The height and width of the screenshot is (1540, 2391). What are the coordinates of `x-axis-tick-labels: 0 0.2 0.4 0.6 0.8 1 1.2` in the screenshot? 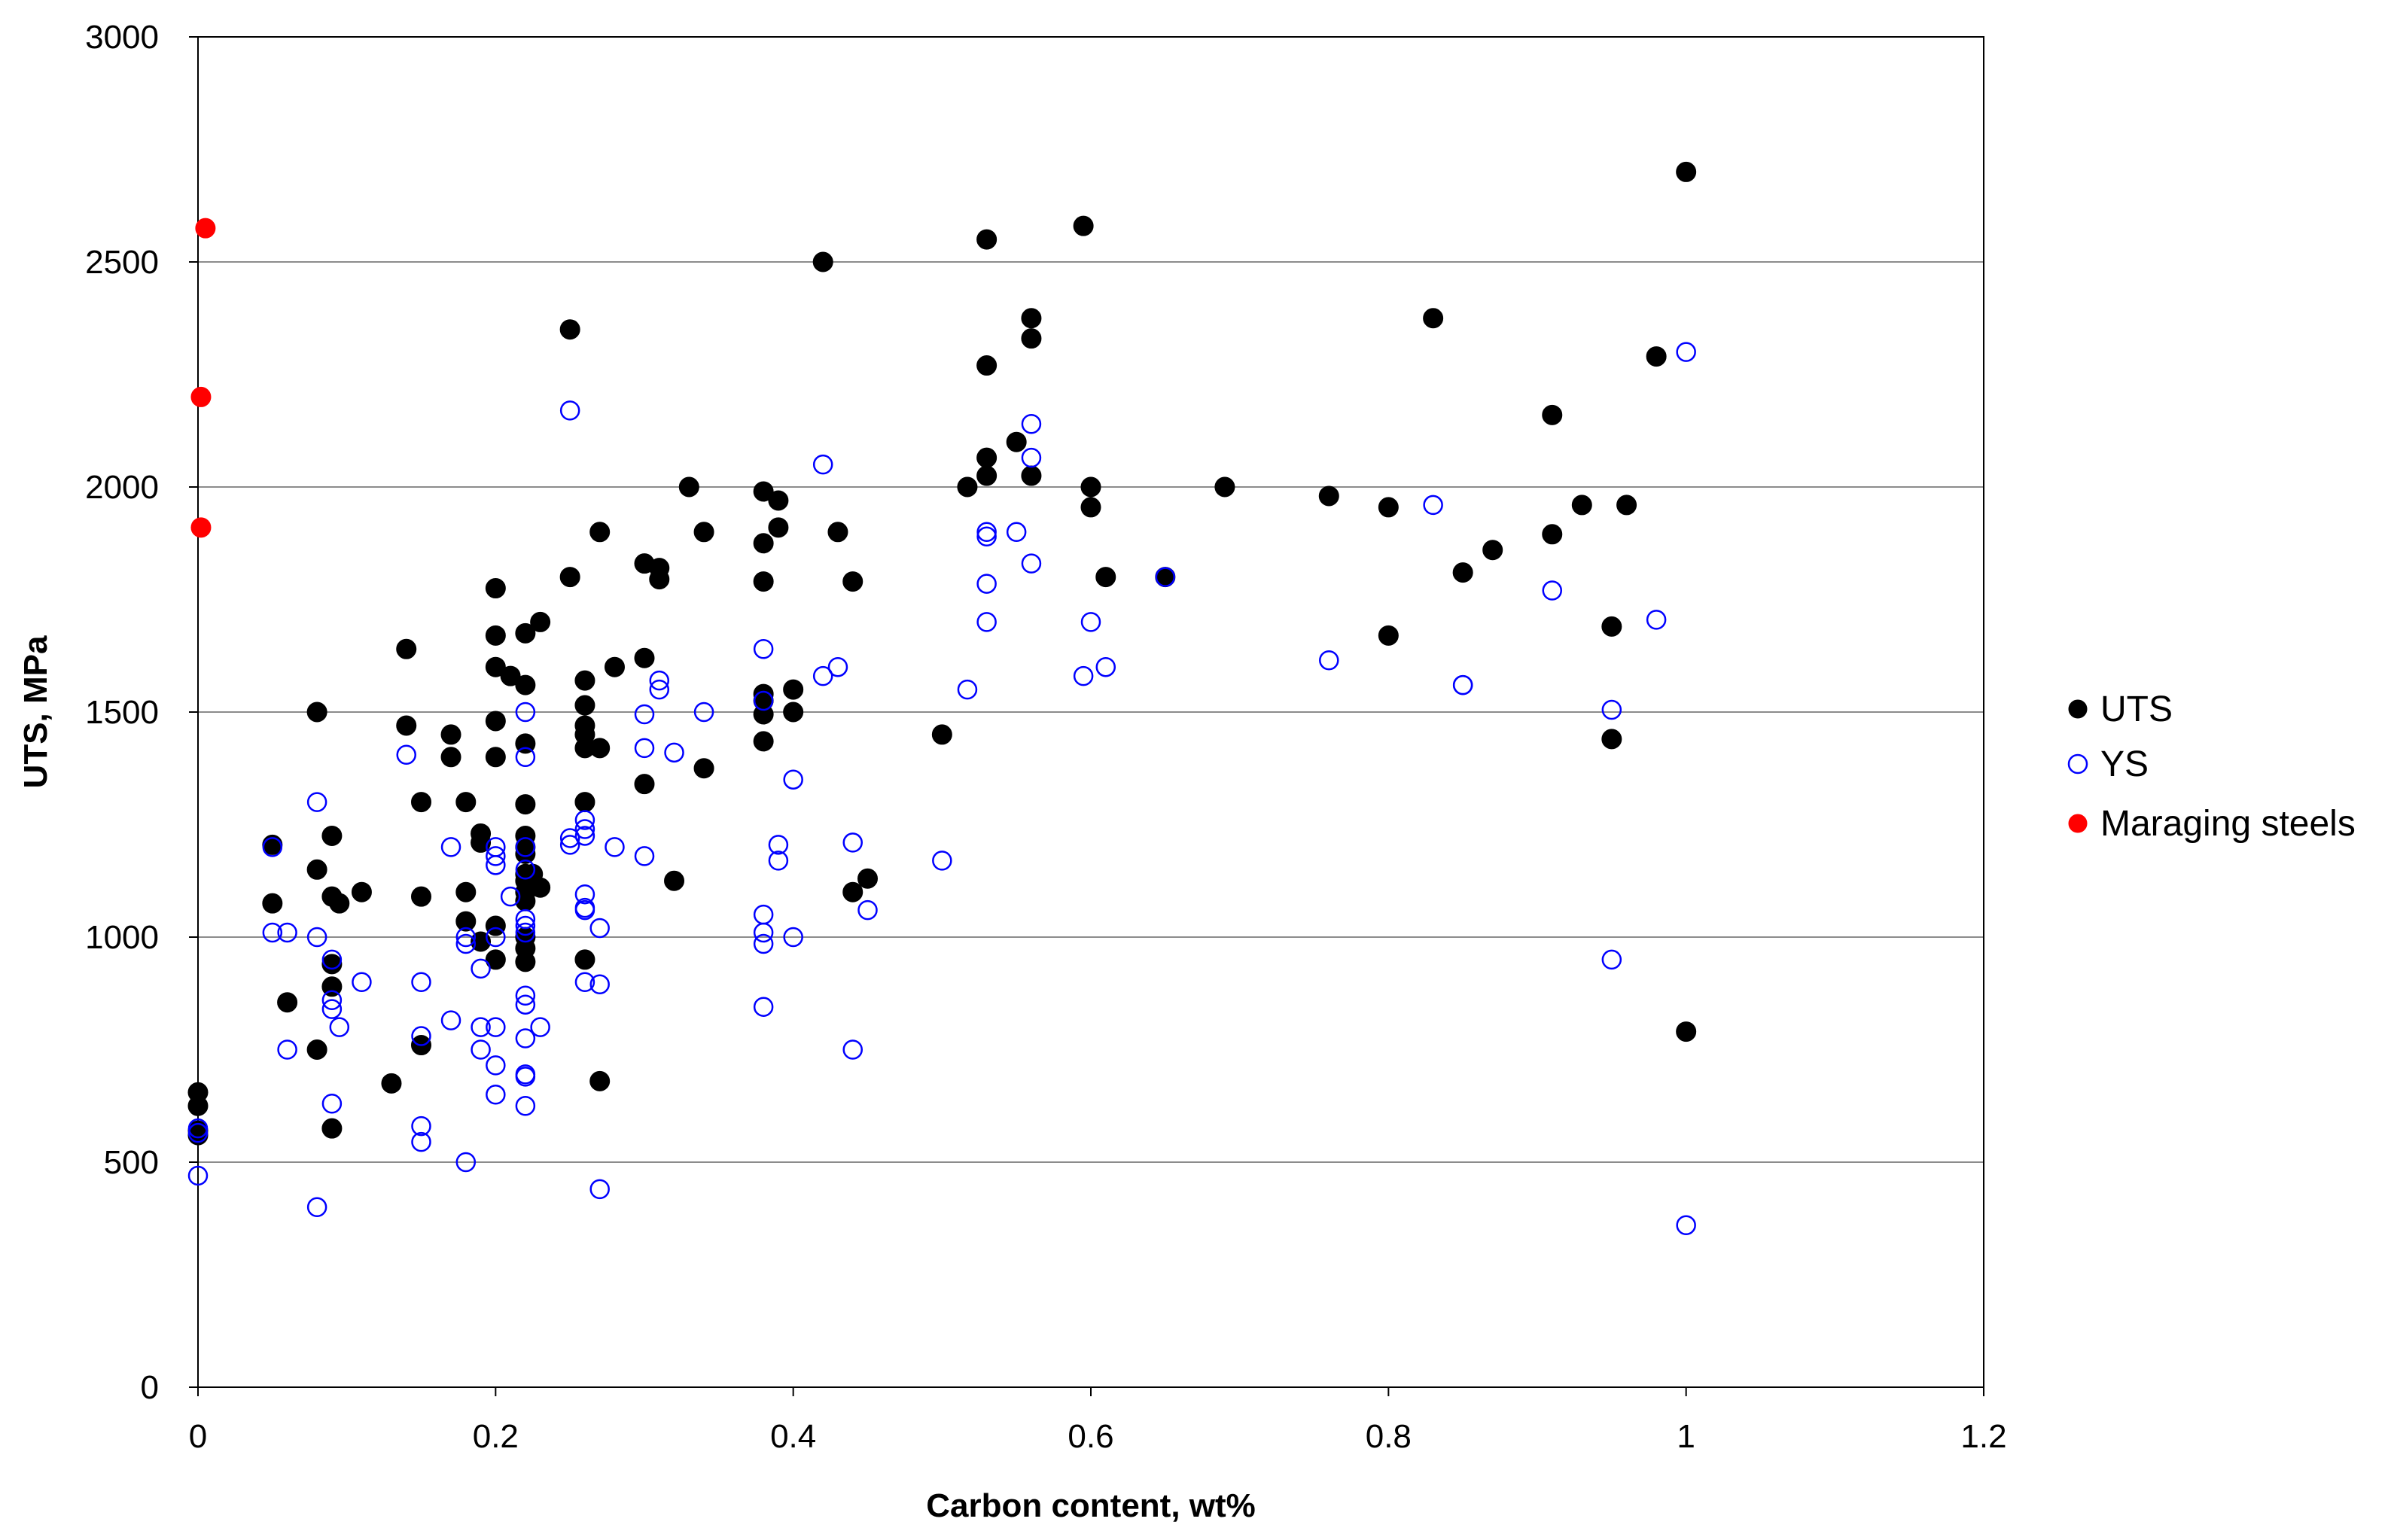 It's located at (1098, 1421).